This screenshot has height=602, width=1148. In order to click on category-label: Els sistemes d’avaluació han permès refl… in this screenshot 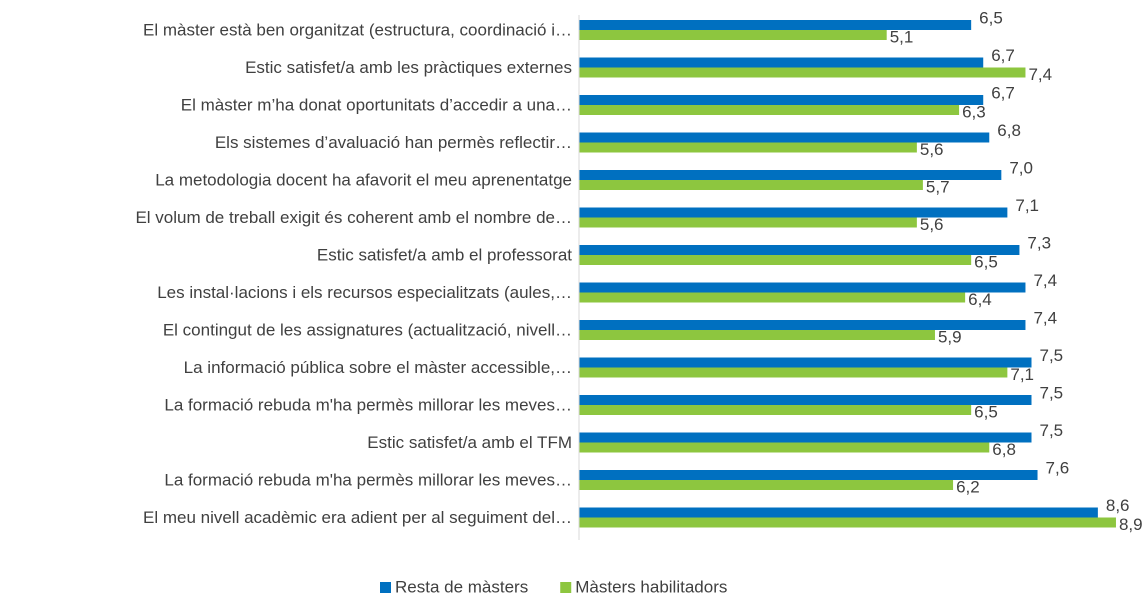, I will do `click(393, 142)`.